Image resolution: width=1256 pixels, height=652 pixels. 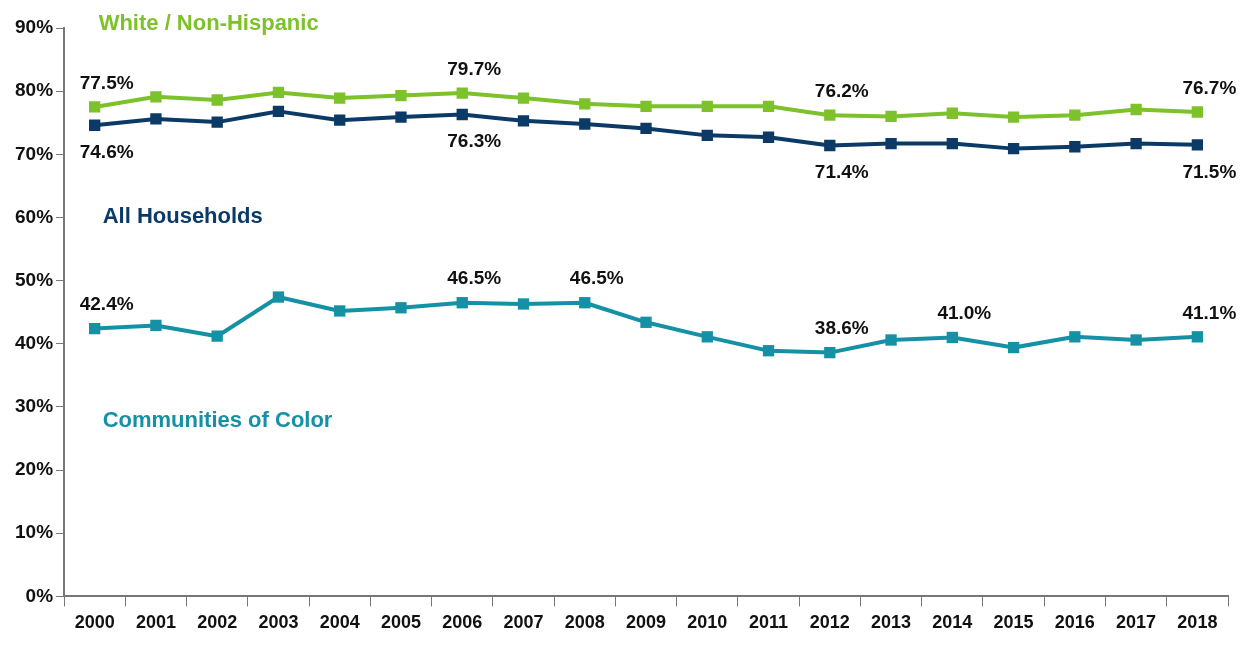 What do you see at coordinates (34, 469) in the screenshot?
I see `y-tick-label: 20%` at bounding box center [34, 469].